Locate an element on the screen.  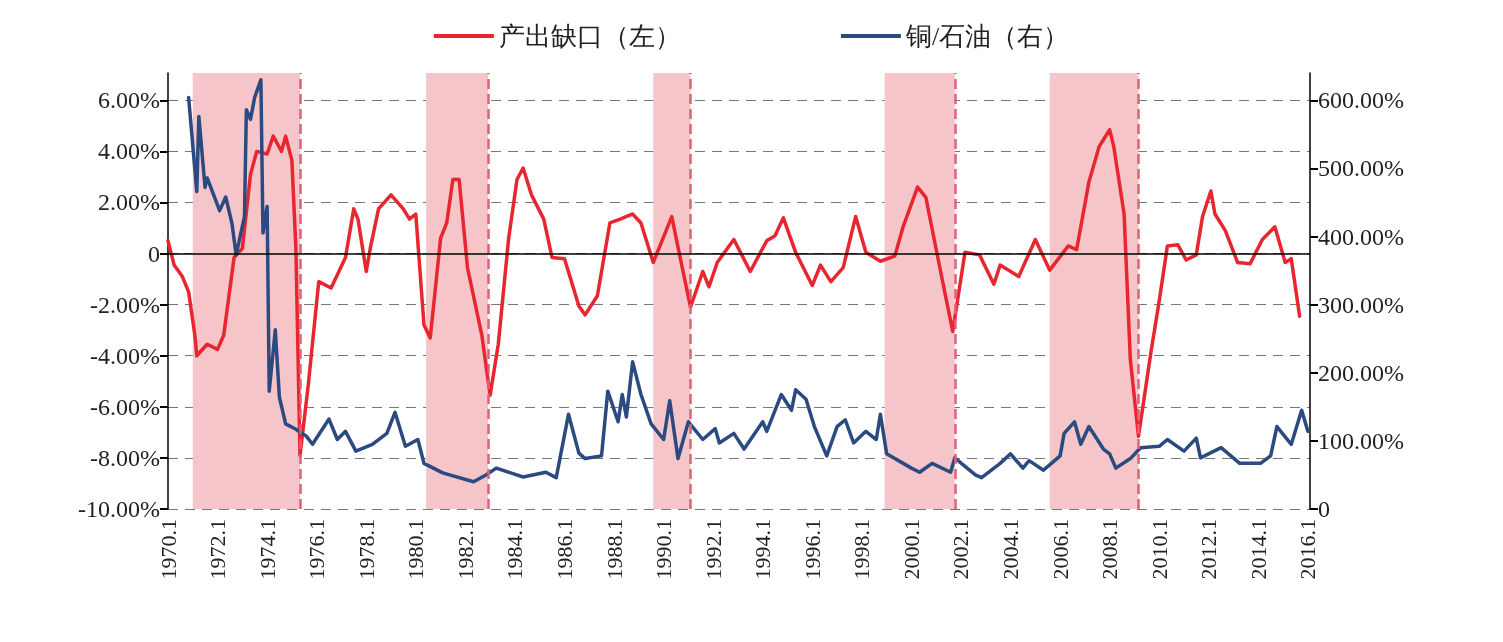
y2-tick-label: 300.00% is located at coordinates (1361, 304).